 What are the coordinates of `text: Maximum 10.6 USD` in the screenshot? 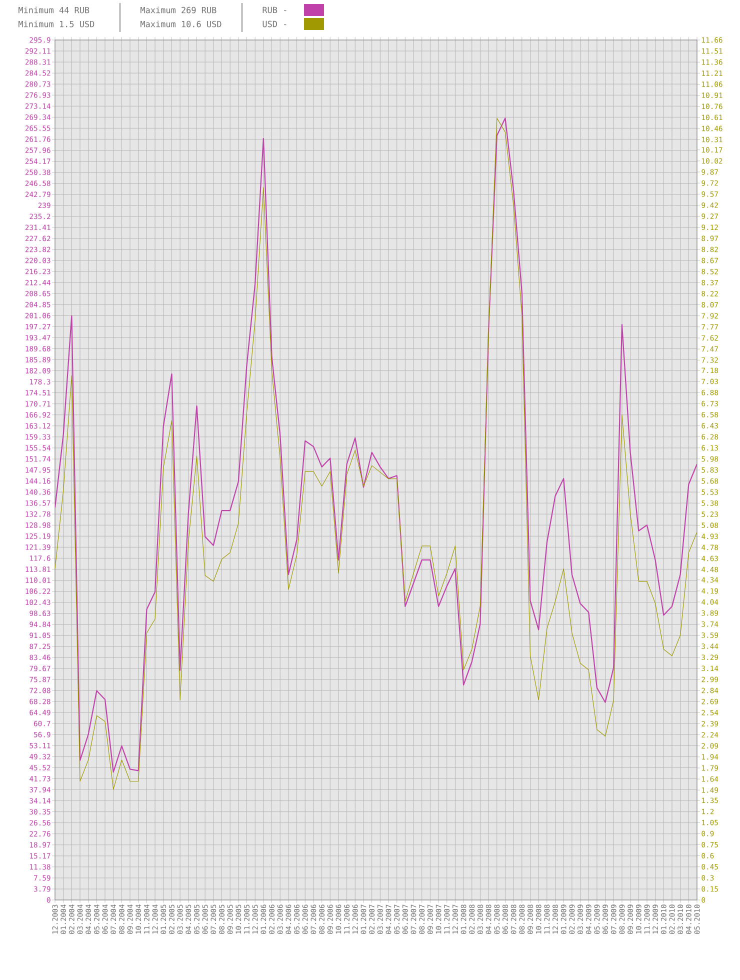 It's located at (181, 24).